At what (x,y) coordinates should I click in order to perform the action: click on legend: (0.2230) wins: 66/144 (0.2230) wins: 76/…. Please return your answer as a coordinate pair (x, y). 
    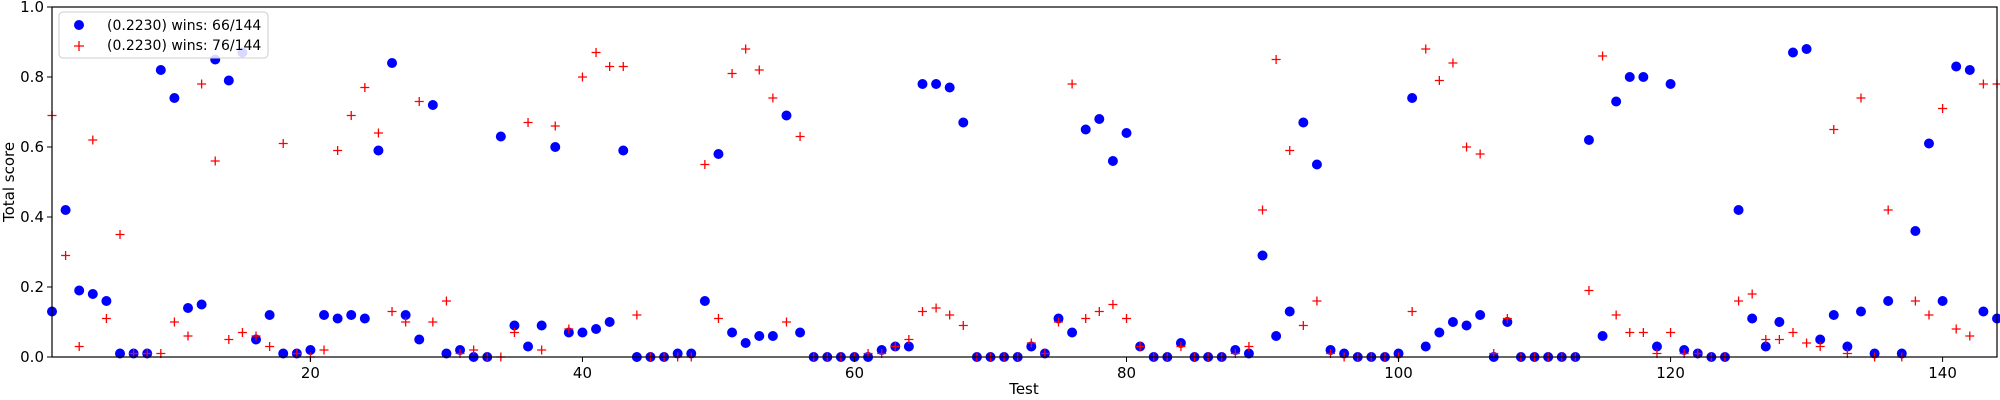
    Looking at the image, I should click on (163, 35).